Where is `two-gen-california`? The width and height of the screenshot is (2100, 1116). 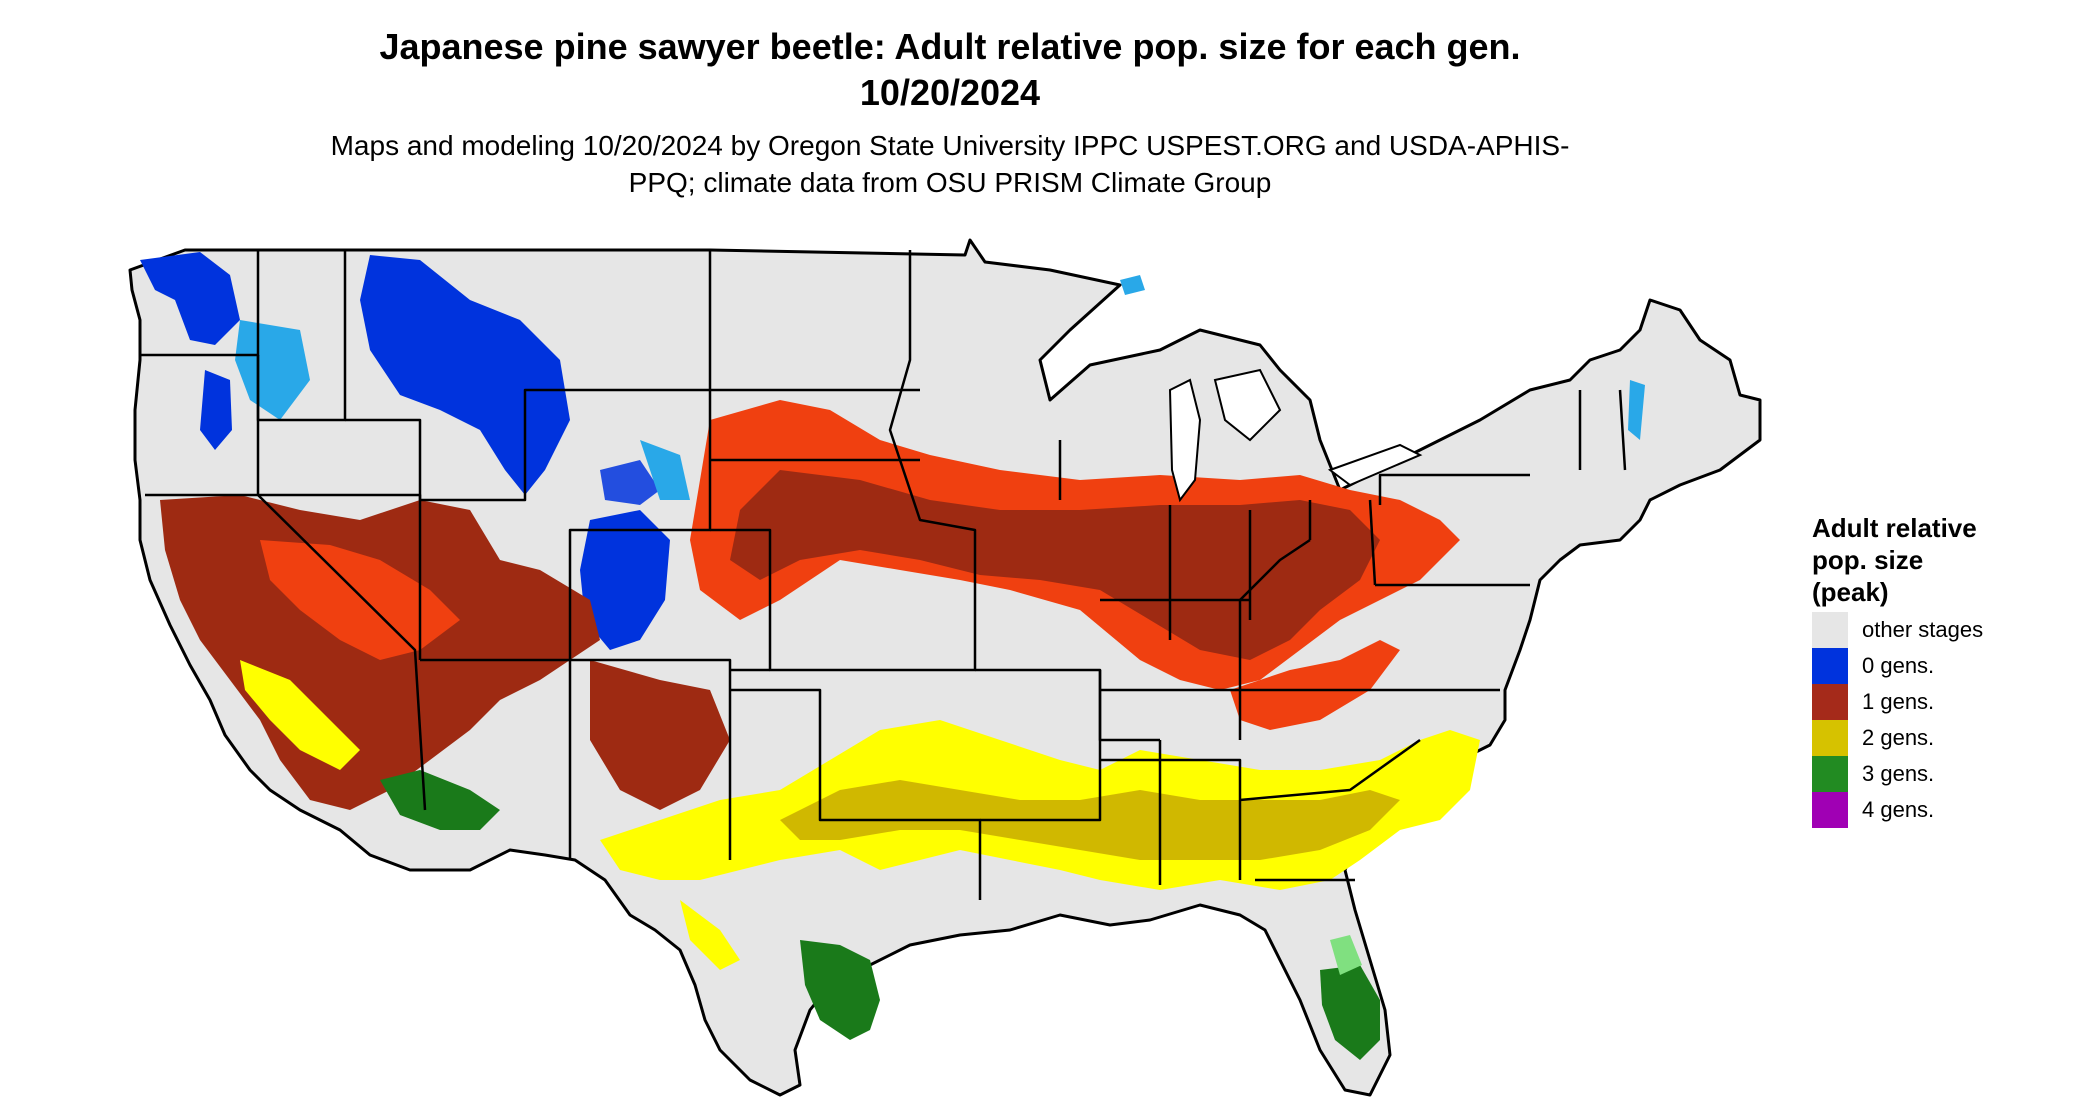 two-gen-california is located at coordinates (300, 715).